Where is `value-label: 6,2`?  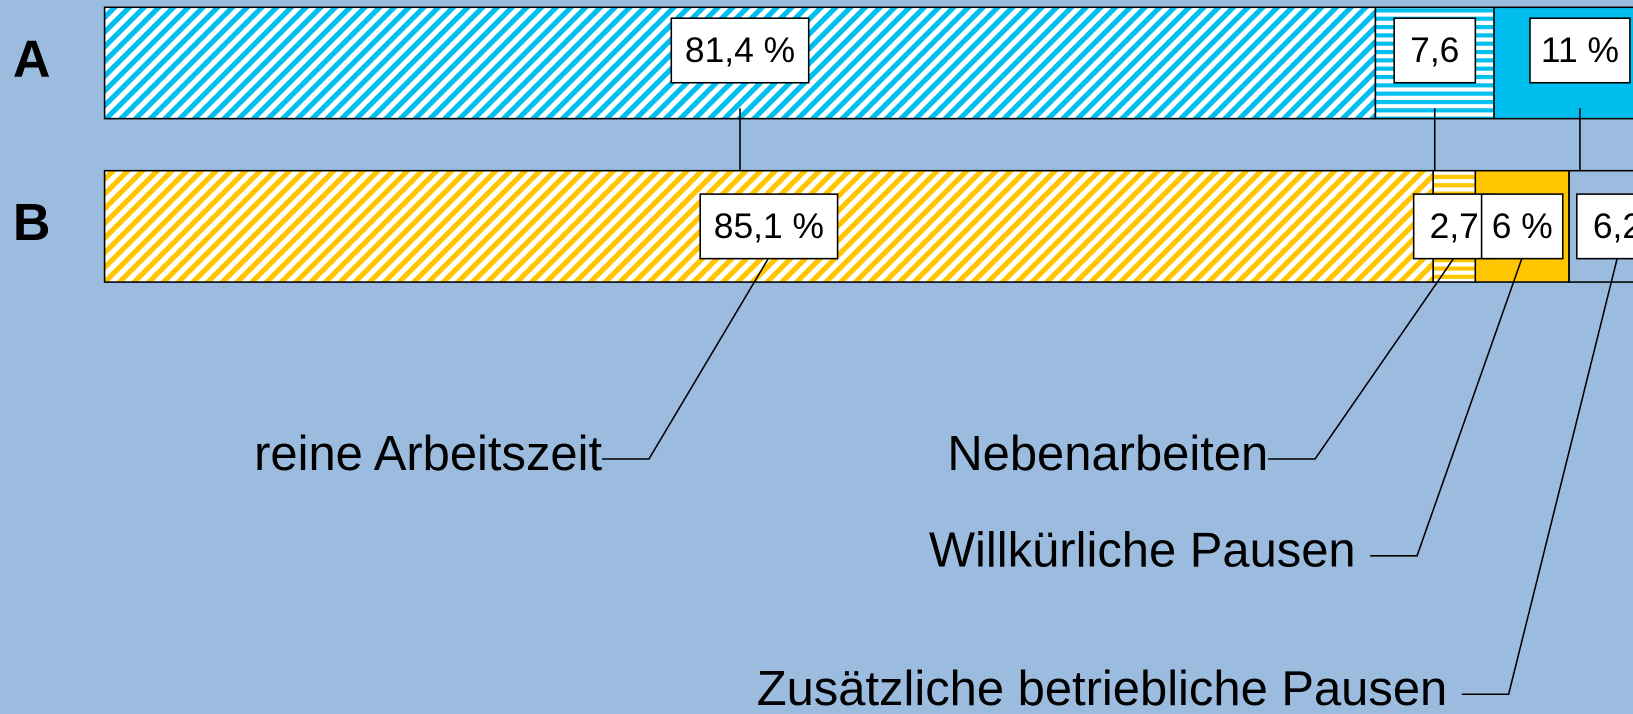
value-label: 6,2 is located at coordinates (1613, 226).